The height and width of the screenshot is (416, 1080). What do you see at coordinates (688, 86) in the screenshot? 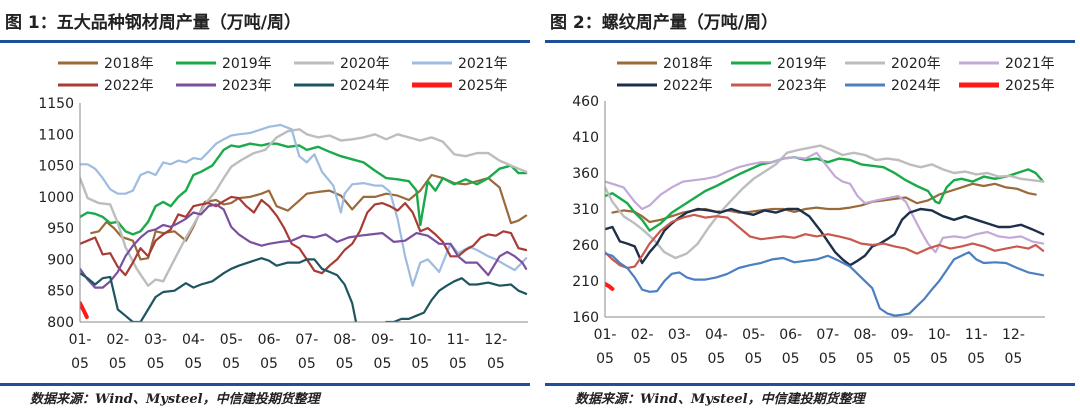
I see `legend-label: 2022年` at bounding box center [688, 86].